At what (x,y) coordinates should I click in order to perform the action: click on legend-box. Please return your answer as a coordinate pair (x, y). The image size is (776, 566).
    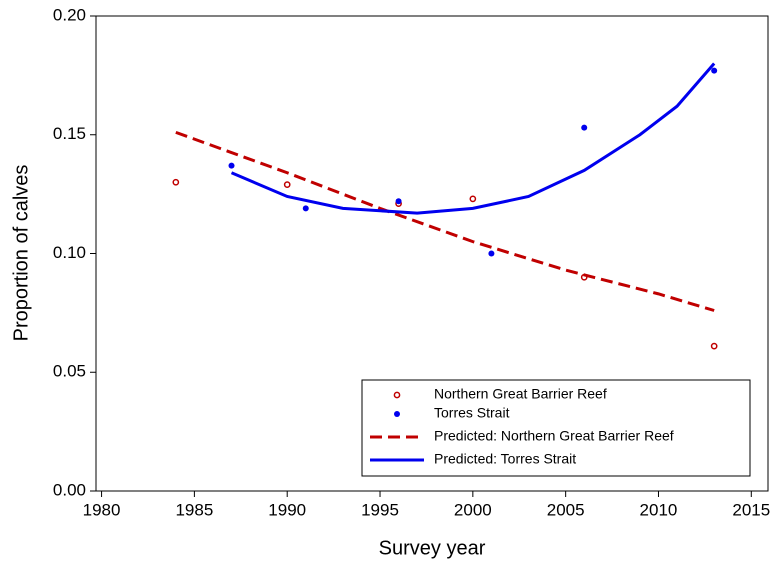
    Looking at the image, I should click on (556, 428).